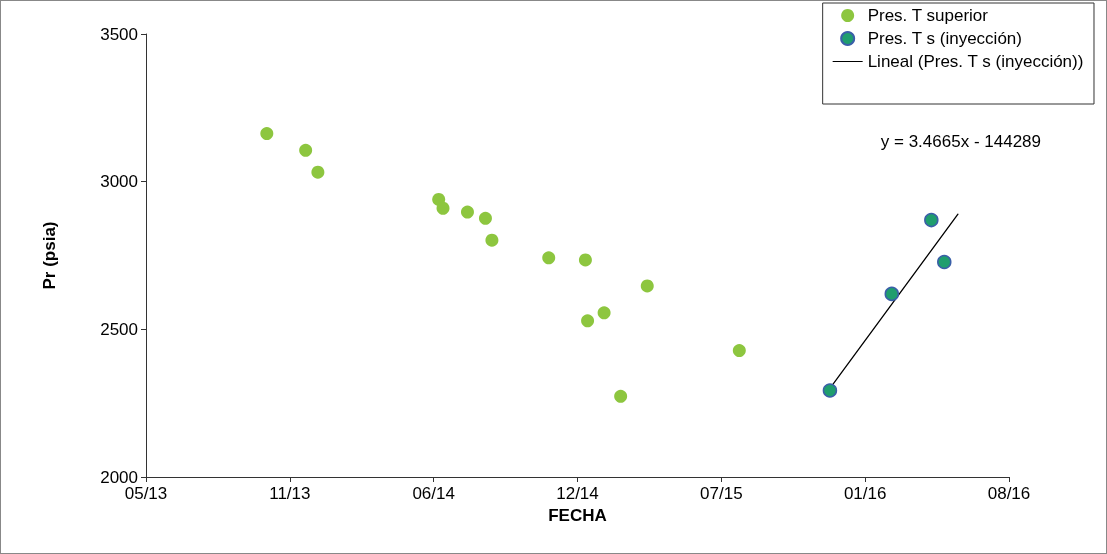 This screenshot has height=554, width=1107. I want to click on annotation: y = 3.4665x - 144289, so click(961, 141).